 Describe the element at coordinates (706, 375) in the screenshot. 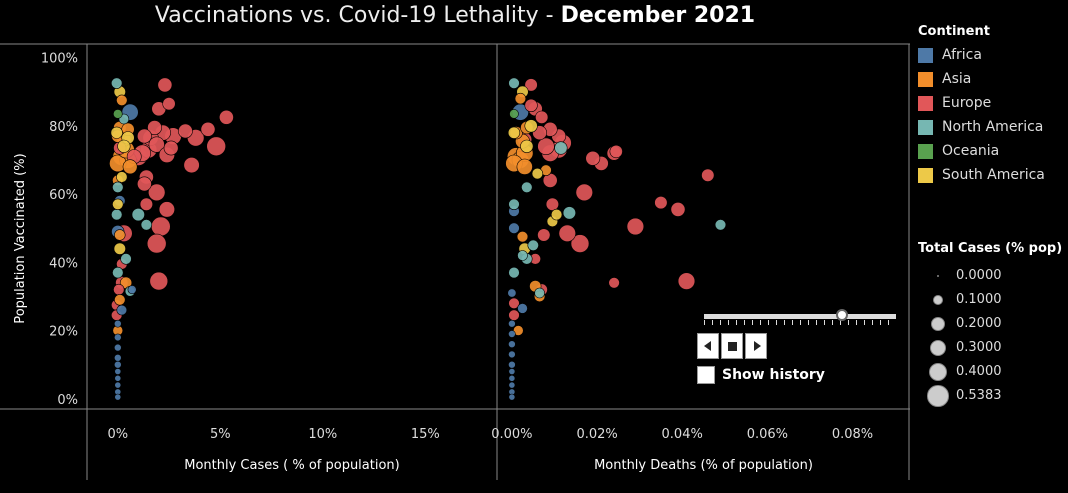

I see `show-history-checkbox` at that location.